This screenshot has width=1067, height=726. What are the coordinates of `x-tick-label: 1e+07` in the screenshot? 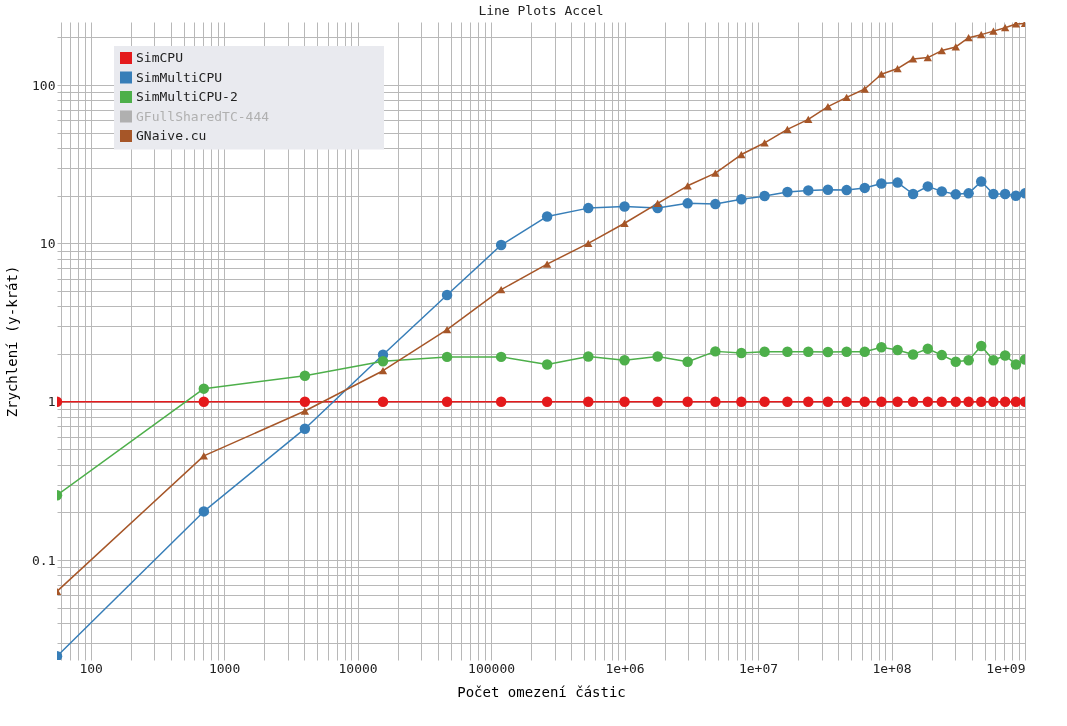 It's located at (758, 668).